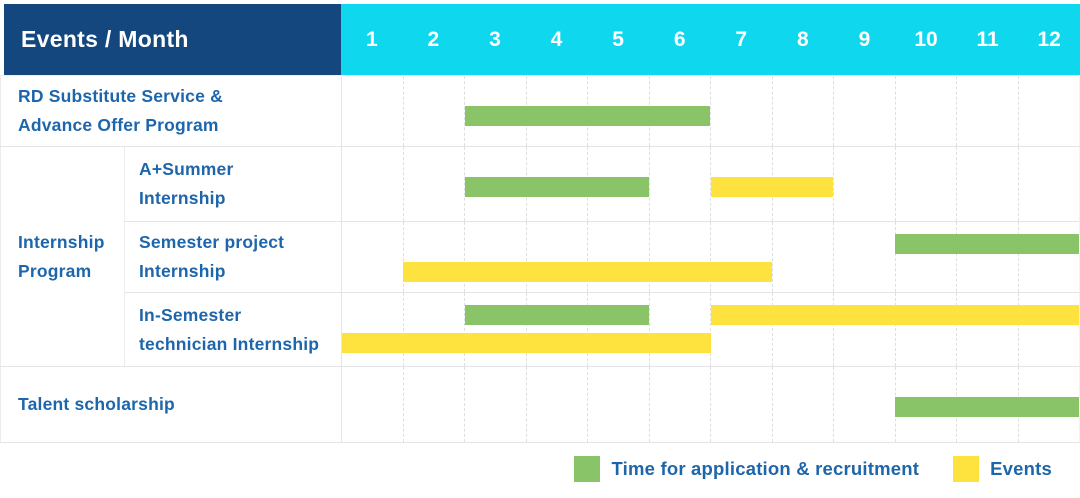 This screenshot has width=1080, height=498. What do you see at coordinates (679, 39) in the screenshot?
I see `month-label-6: 6` at bounding box center [679, 39].